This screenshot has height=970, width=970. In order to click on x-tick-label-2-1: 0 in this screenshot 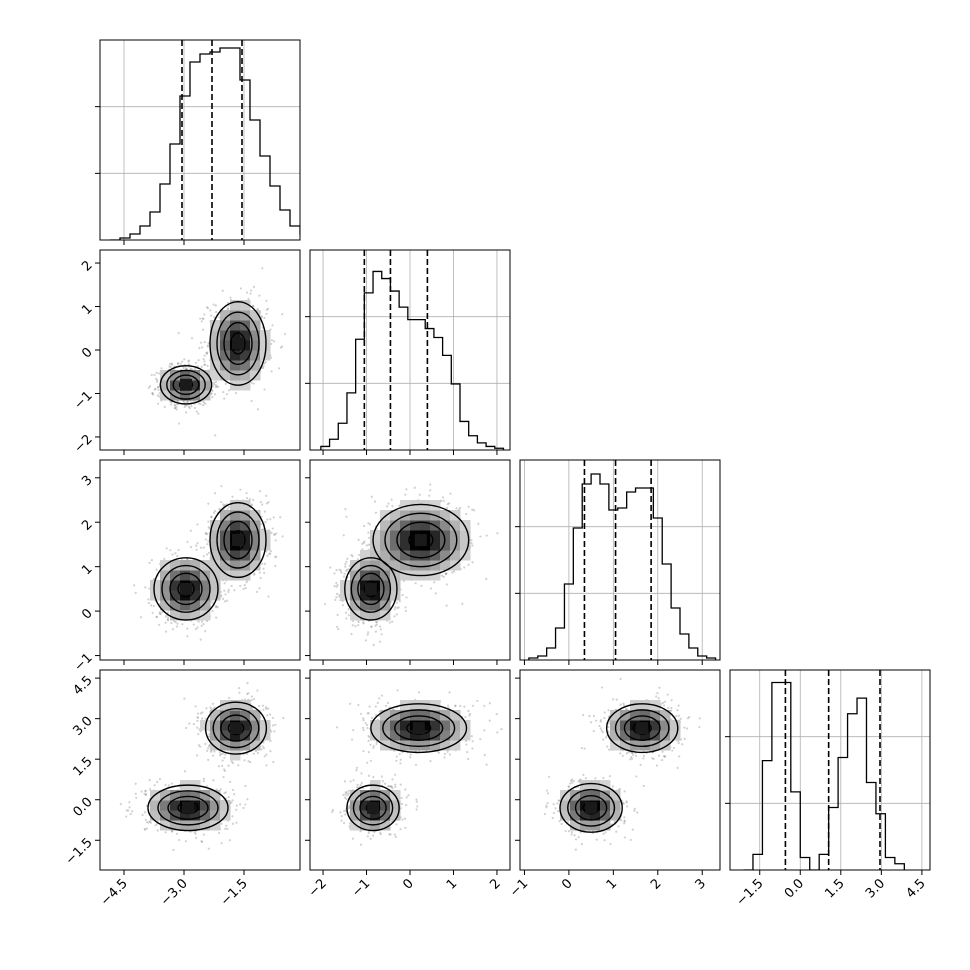, I will do `click(567, 884)`.